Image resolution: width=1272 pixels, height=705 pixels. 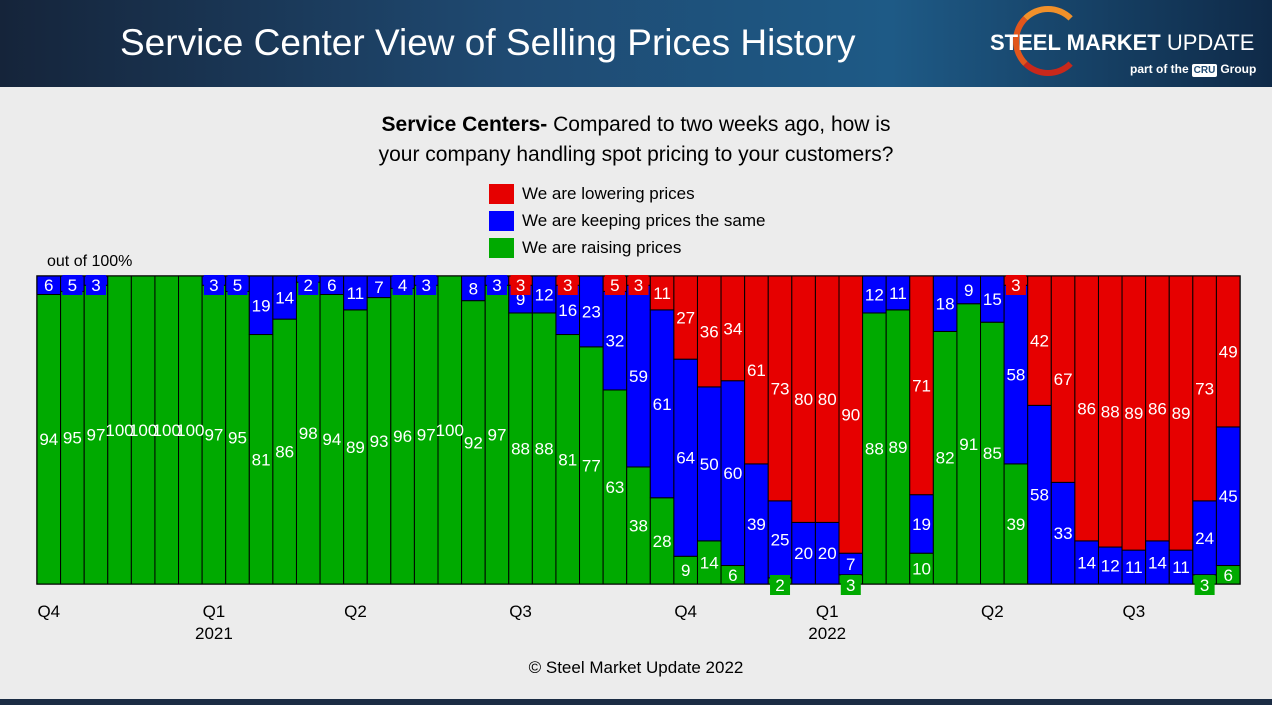 What do you see at coordinates (992, 611) in the screenshot?
I see `x-tick-label: Q2` at bounding box center [992, 611].